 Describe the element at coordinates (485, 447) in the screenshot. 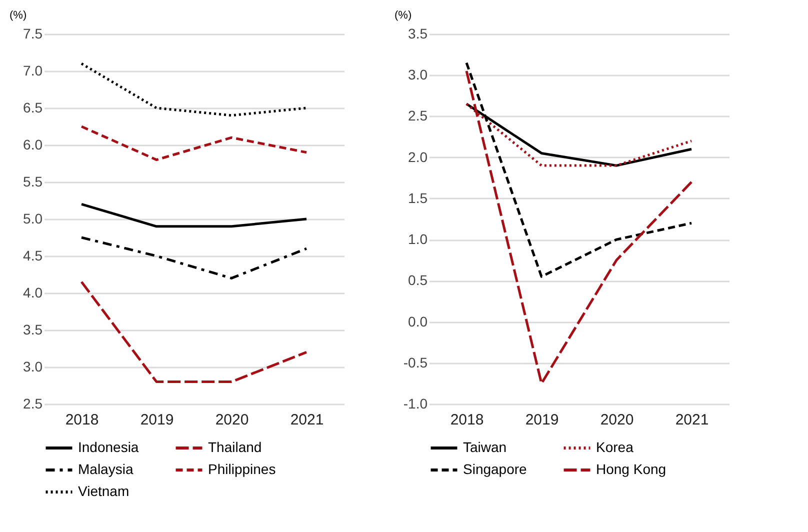

I see `legend-label: Taiwan` at that location.